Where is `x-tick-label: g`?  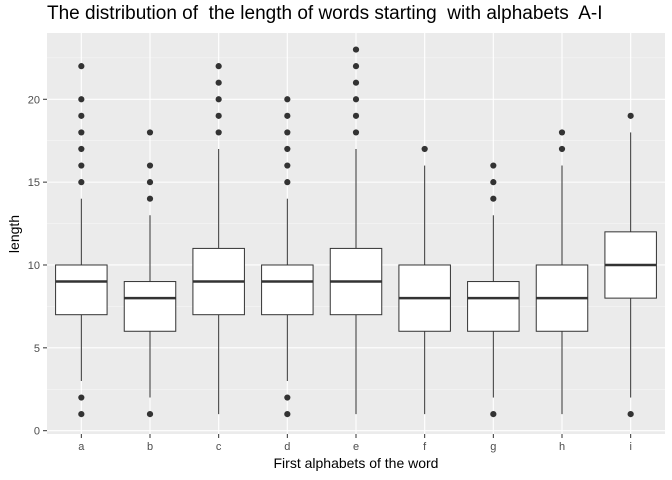 x-tick-label: g is located at coordinates (493, 447).